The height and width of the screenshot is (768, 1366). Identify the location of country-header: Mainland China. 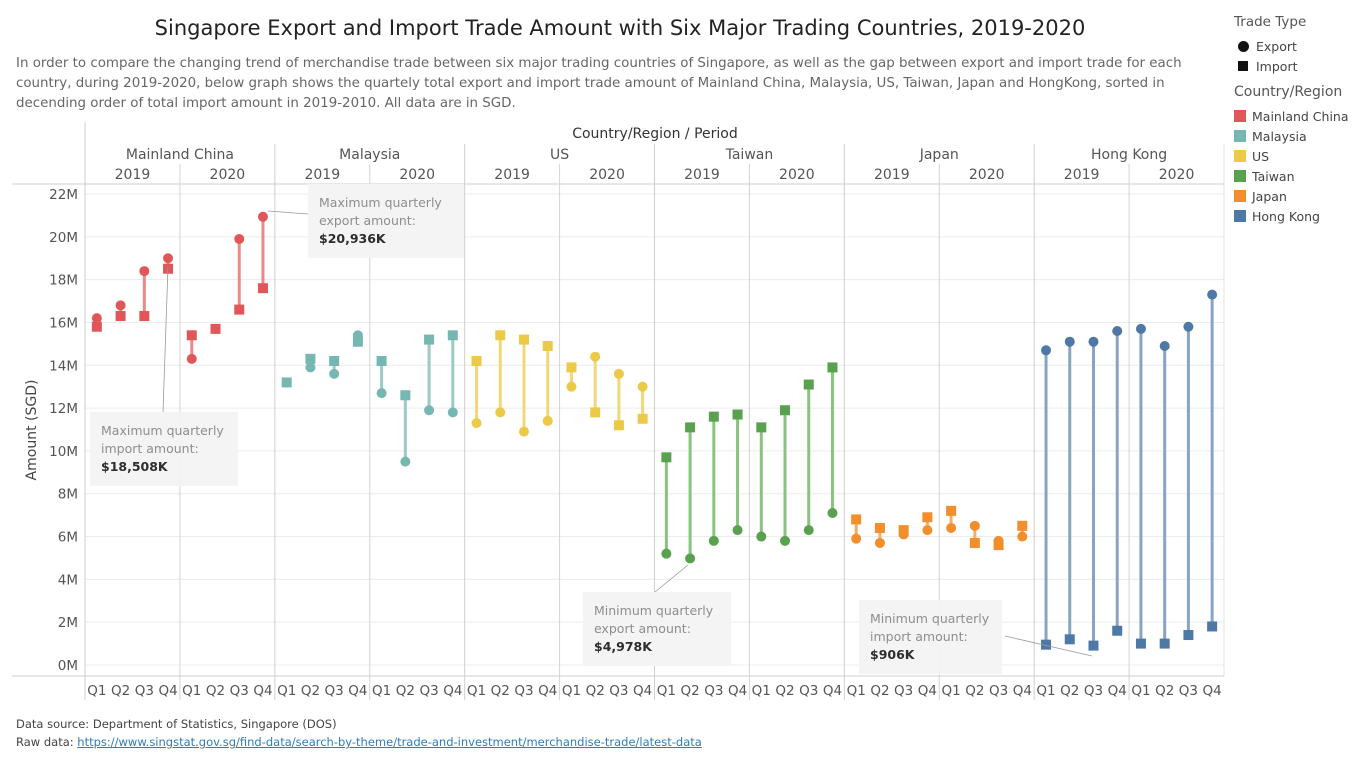
(180, 155).